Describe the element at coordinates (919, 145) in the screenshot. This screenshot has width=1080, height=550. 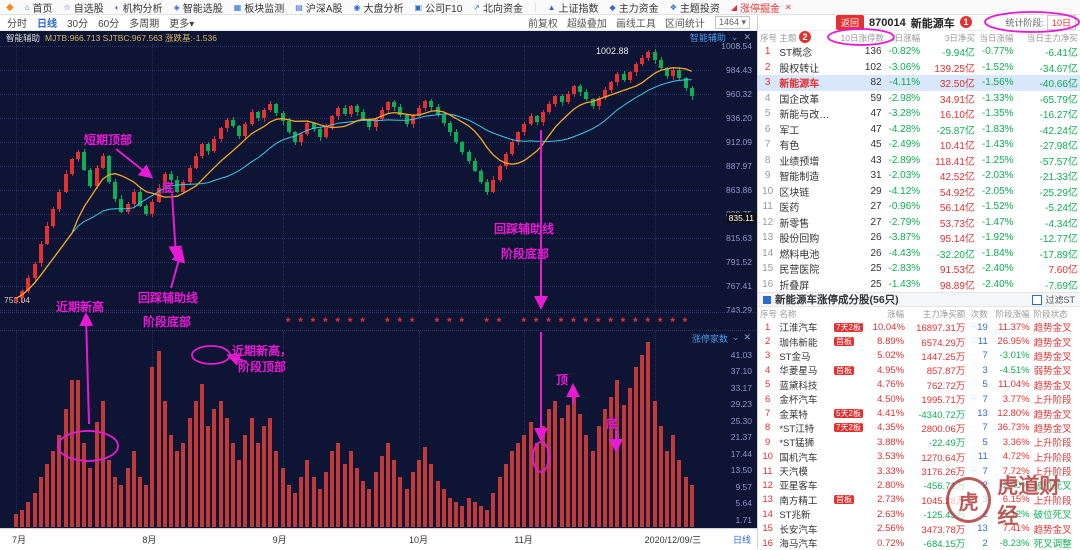
I see `theme-row: 7 有色 45 -2.49% 10.41亿 -1.43% -27.98亿` at that location.